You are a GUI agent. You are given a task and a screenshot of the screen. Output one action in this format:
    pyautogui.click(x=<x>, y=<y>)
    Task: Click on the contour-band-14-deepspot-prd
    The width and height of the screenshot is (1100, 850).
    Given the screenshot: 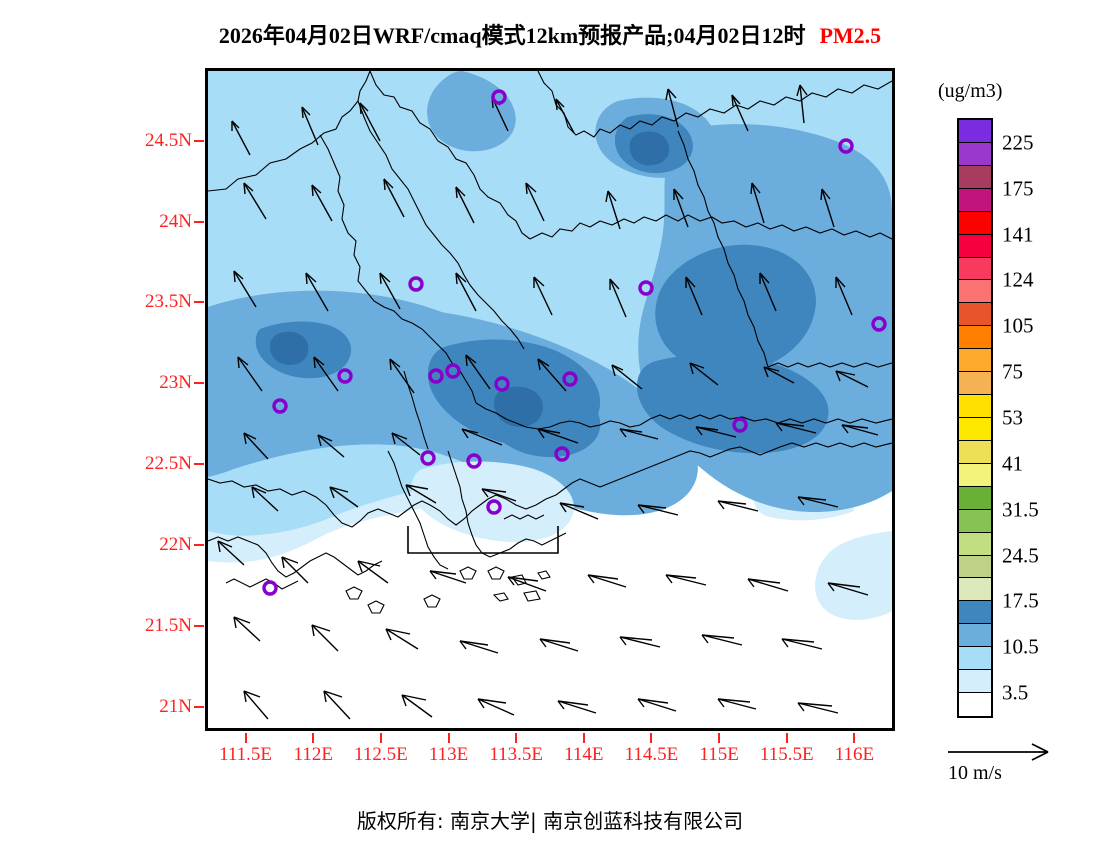 What is the action you would take?
    pyautogui.click(x=518, y=406)
    